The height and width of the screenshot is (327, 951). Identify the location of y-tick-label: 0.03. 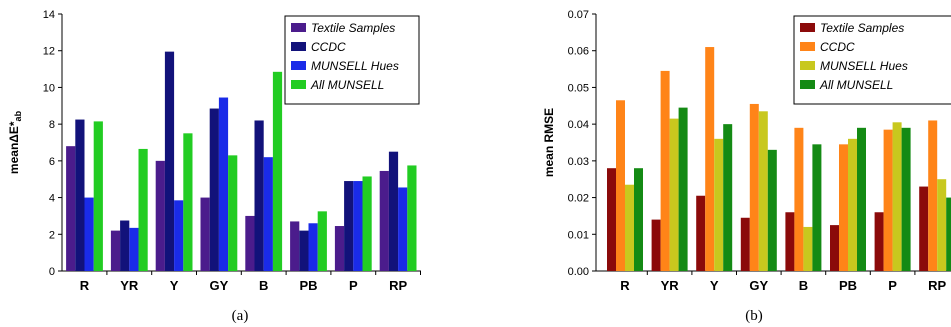
(578, 162).